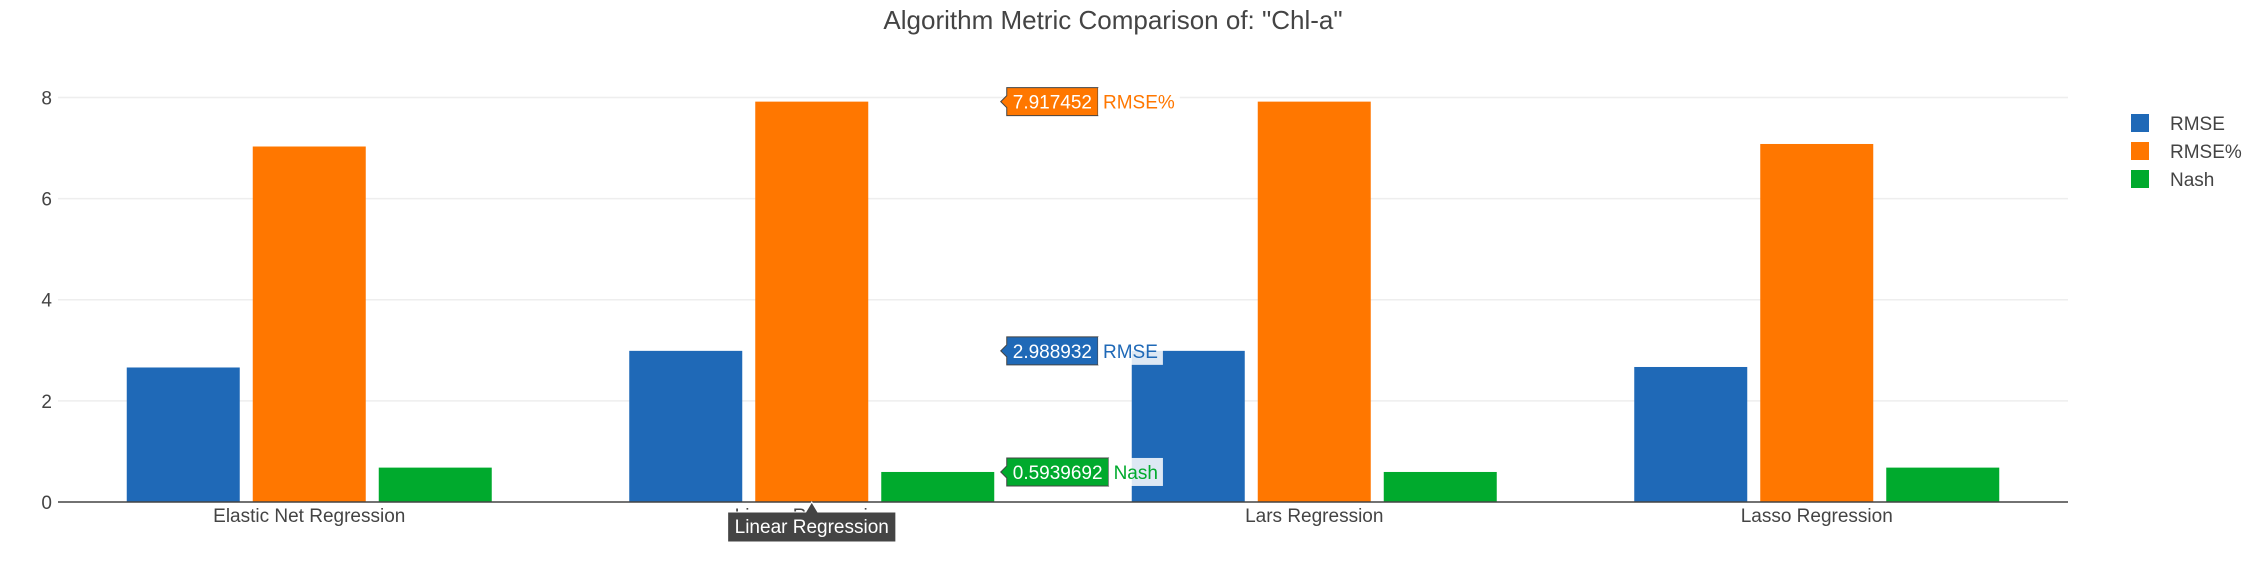 This screenshot has height=575, width=2253. What do you see at coordinates (1058, 473) in the screenshot?
I see `hover-value: 0.5939692` at bounding box center [1058, 473].